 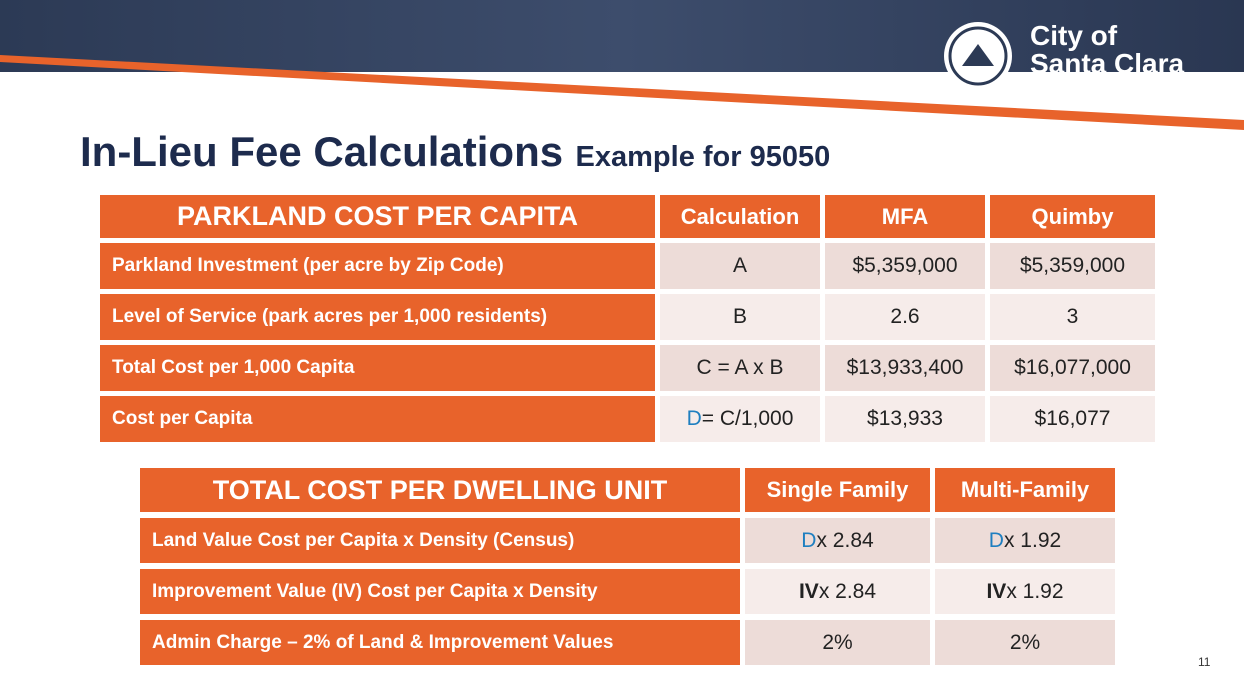 I want to click on row-label: Total Cost per 1,000 Capita, so click(x=377, y=368).